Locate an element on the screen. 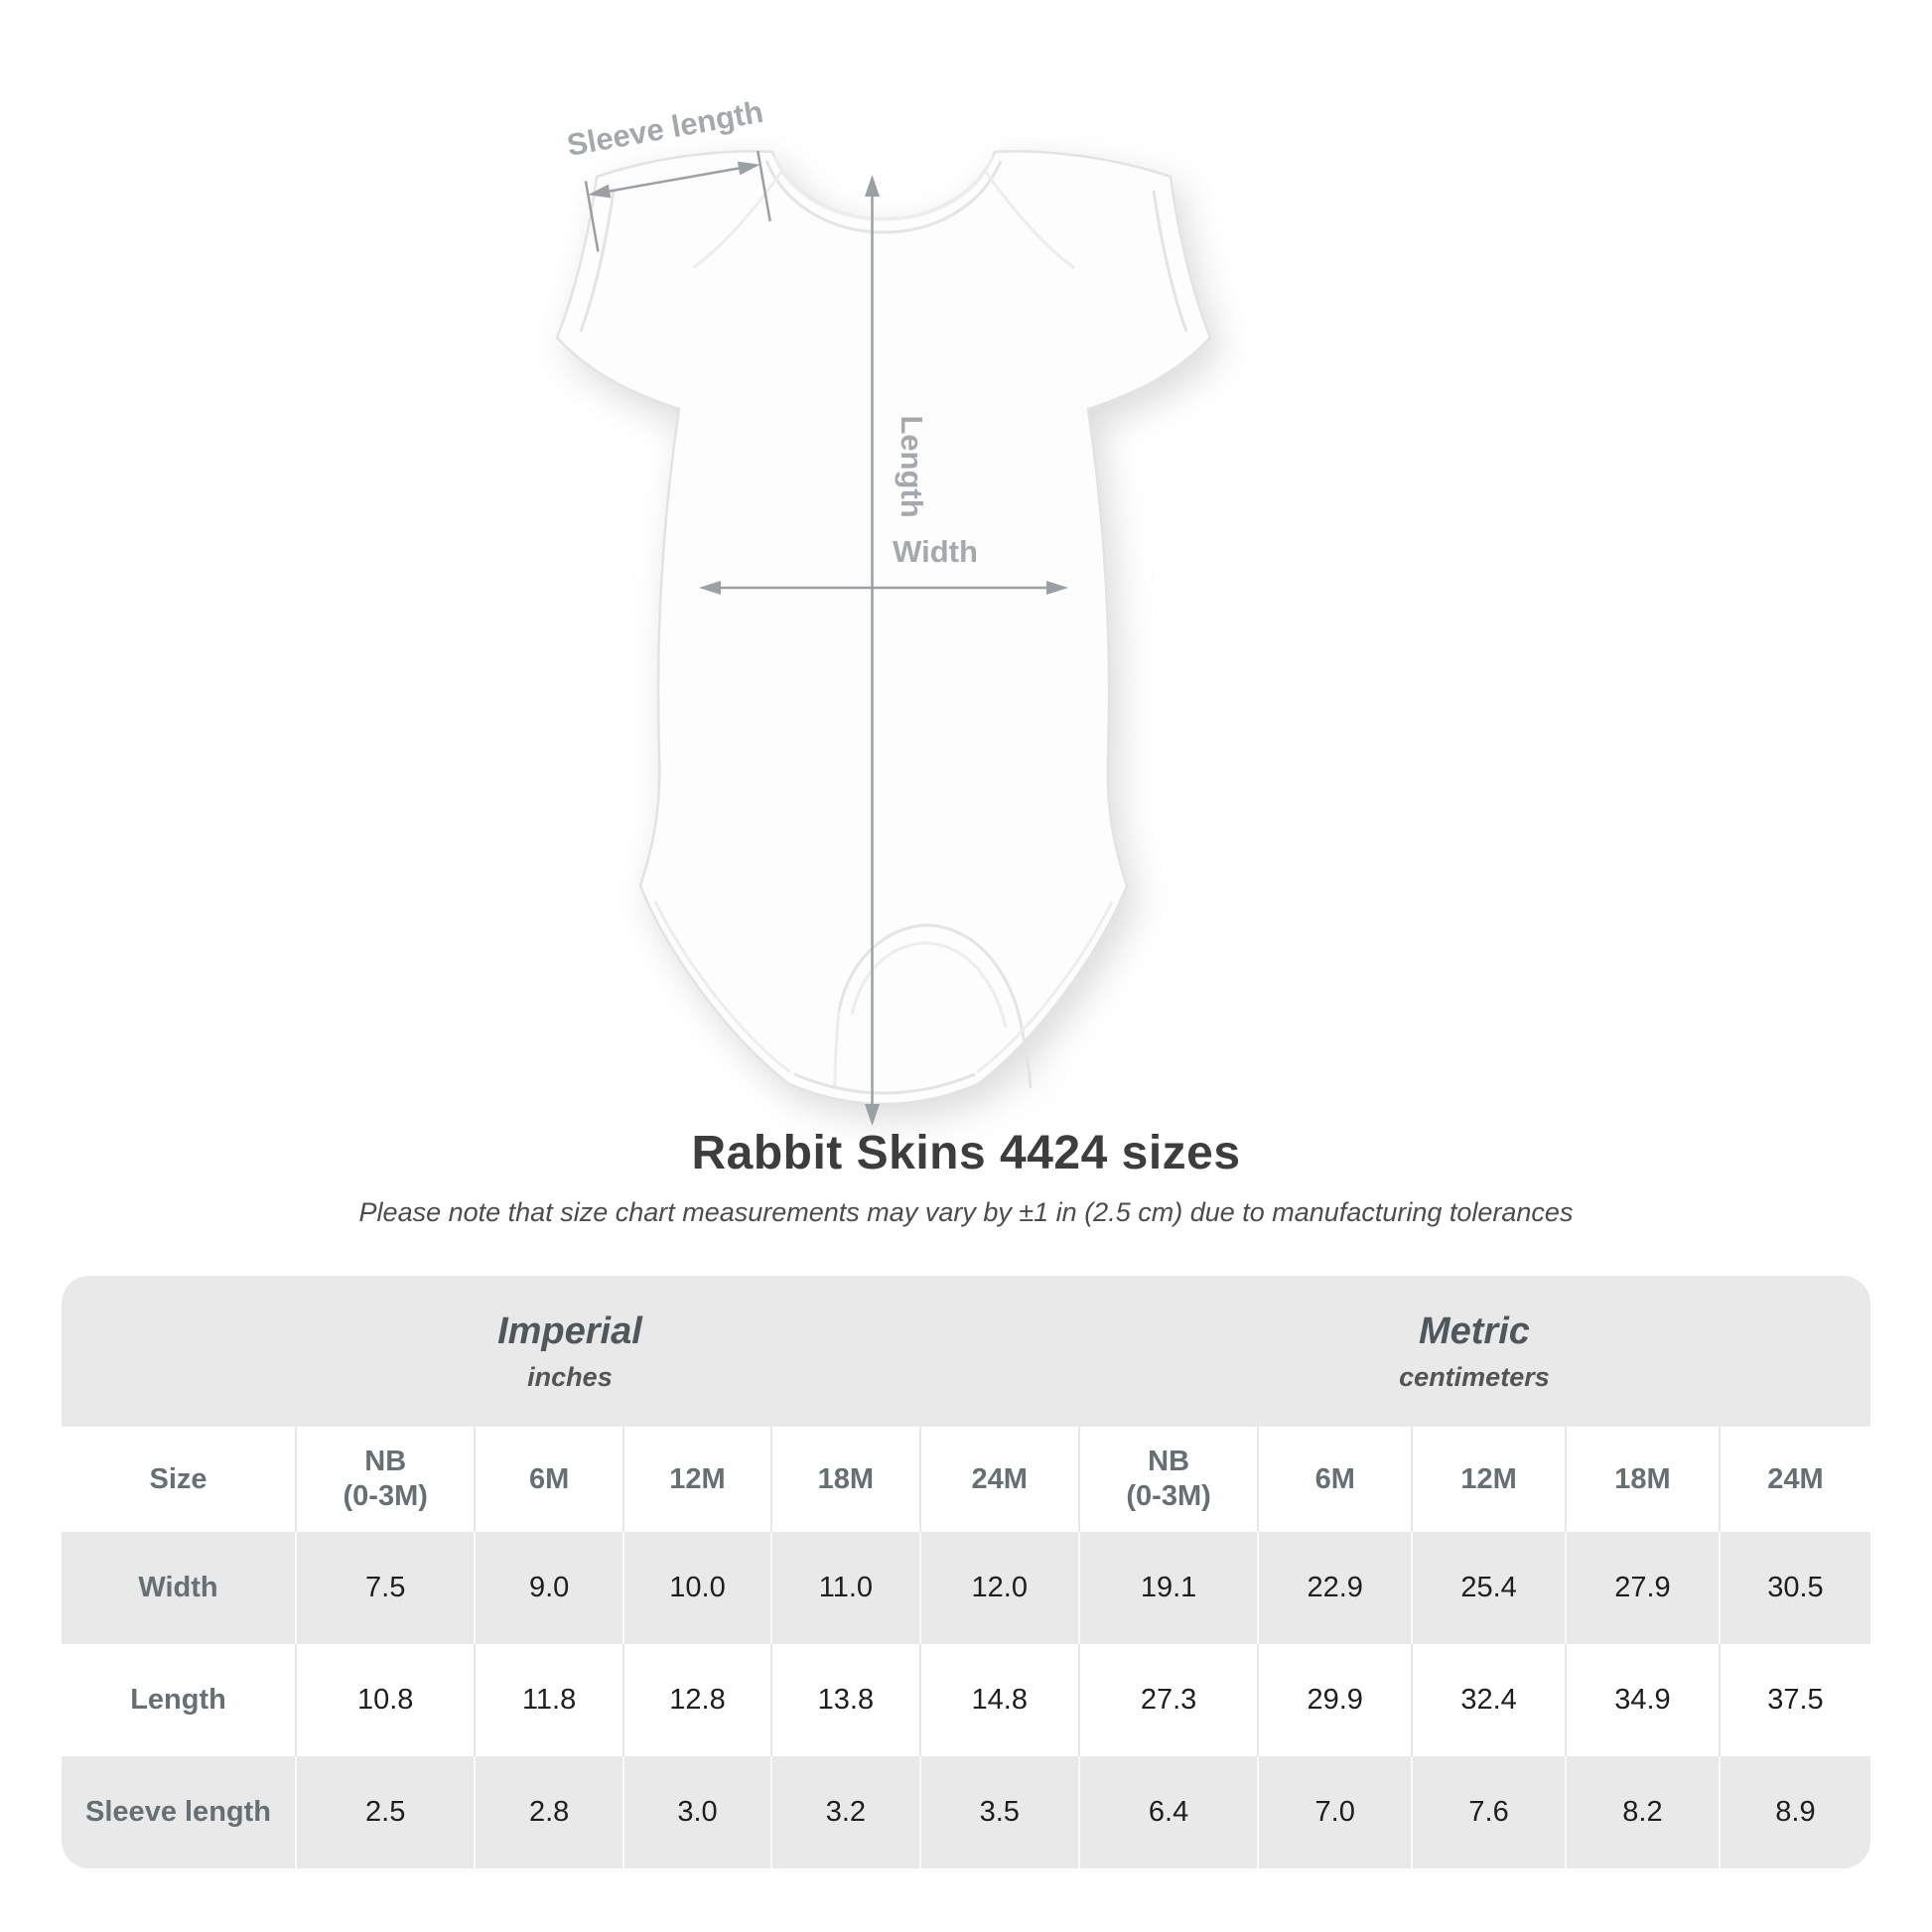 Image resolution: width=1932 pixels, height=1932 pixels. column-header-metric-18m: 18M is located at coordinates (1642, 1480).